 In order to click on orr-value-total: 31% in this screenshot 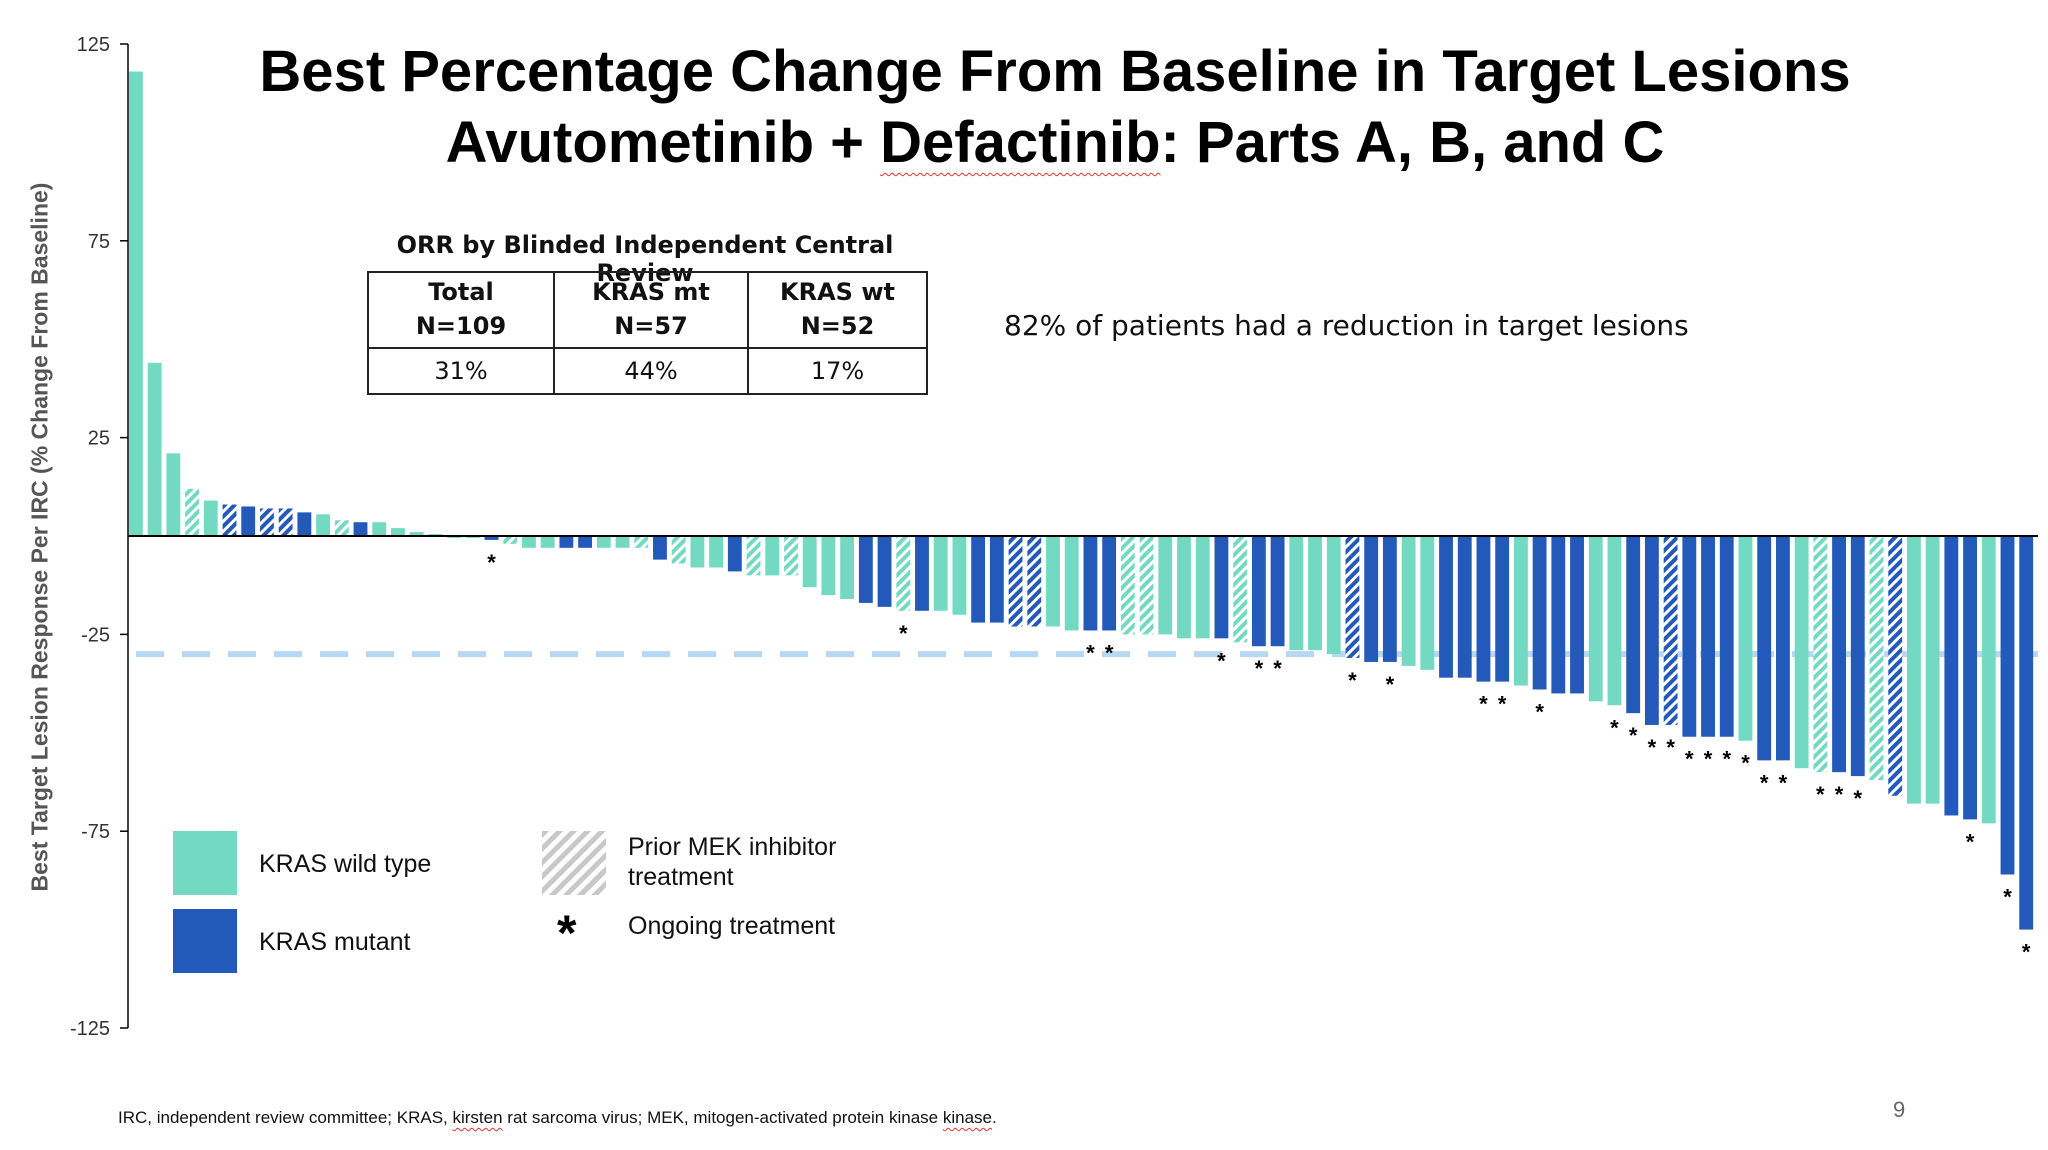, I will do `click(461, 371)`.